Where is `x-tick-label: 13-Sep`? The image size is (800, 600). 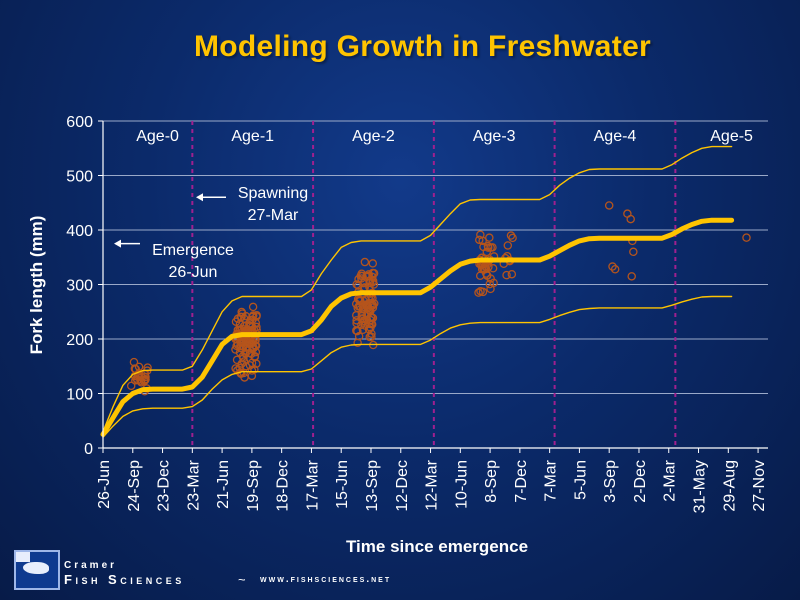
x-tick-label: 13-Sep is located at coordinates (372, 486).